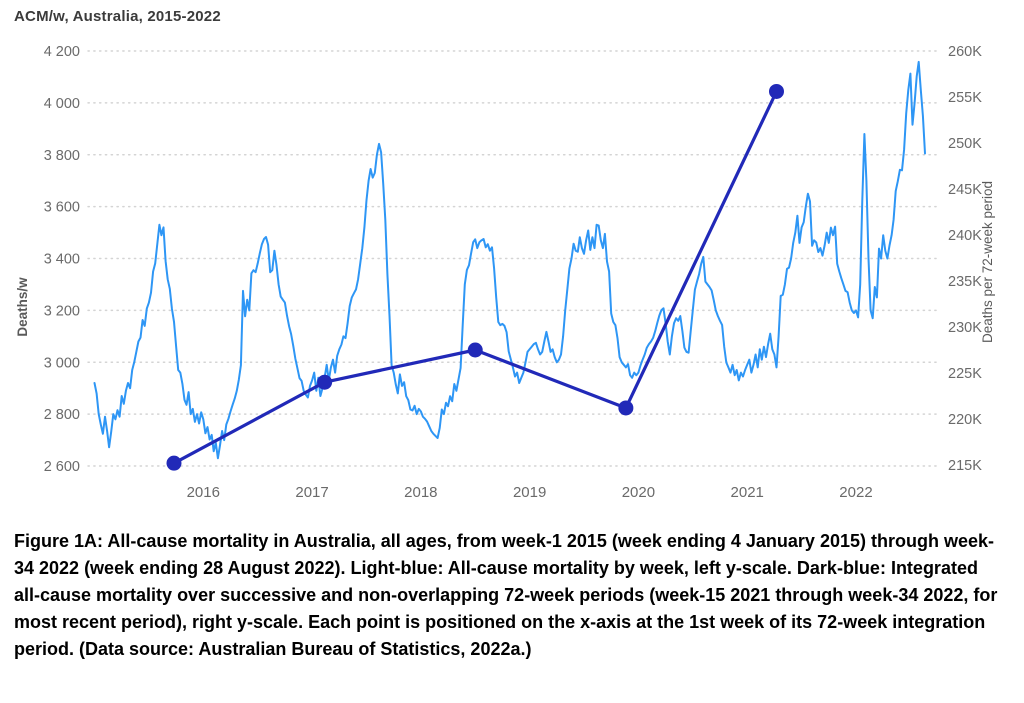 The image size is (1024, 703). Describe the element at coordinates (987, 262) in the screenshot. I see `right-axis-title: Deaths per 72-week period` at that location.